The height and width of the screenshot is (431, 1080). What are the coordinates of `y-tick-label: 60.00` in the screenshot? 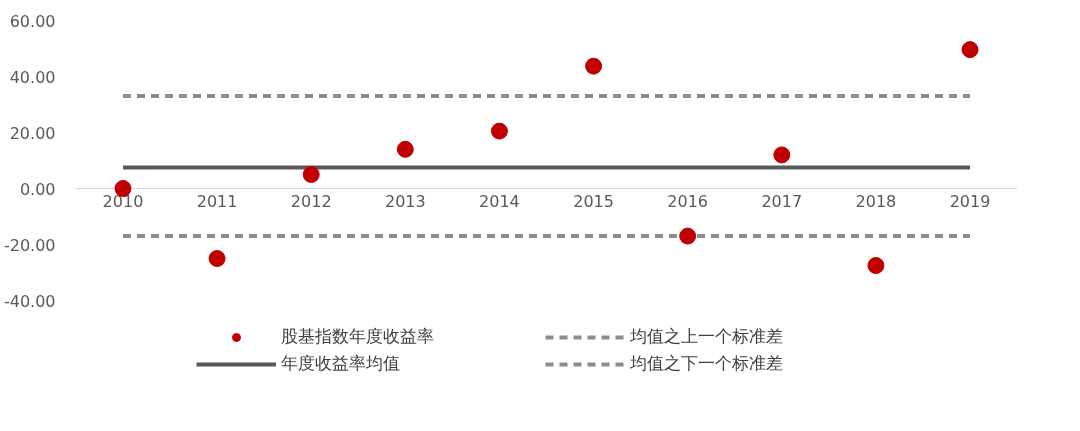 It's located at (32, 21).